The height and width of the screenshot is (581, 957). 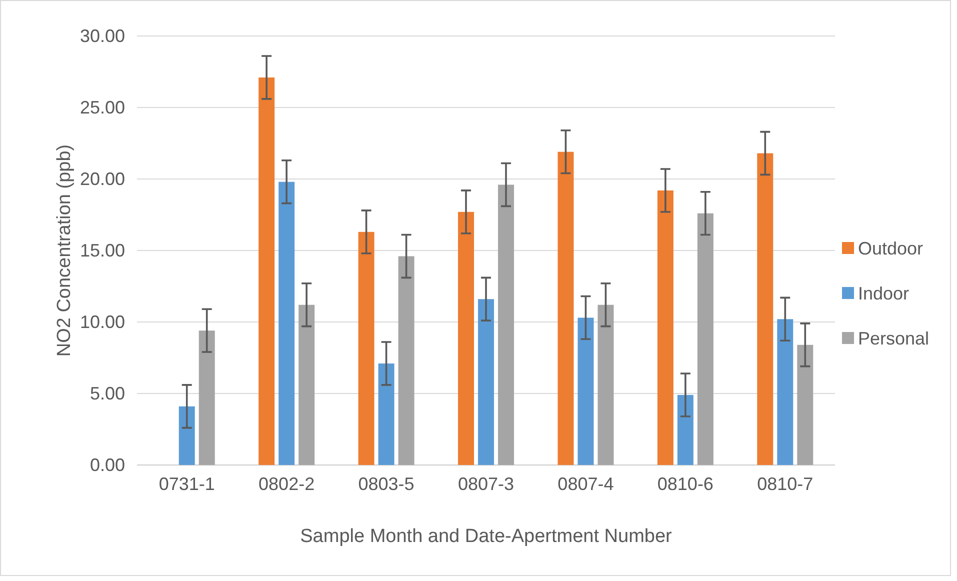 I want to click on legend-label: Outdoor, so click(x=891, y=248).